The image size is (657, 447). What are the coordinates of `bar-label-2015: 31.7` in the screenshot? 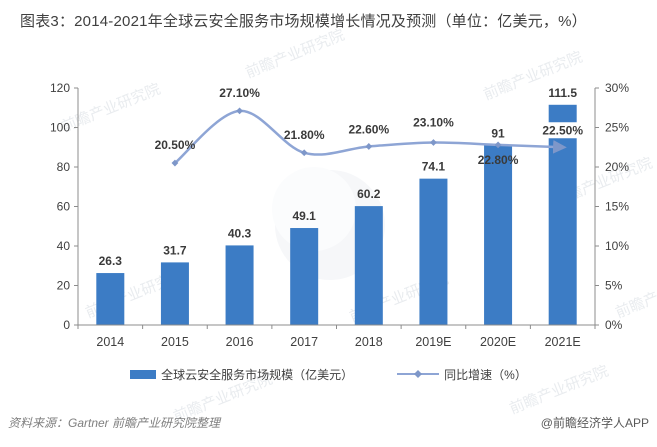 It's located at (175, 250).